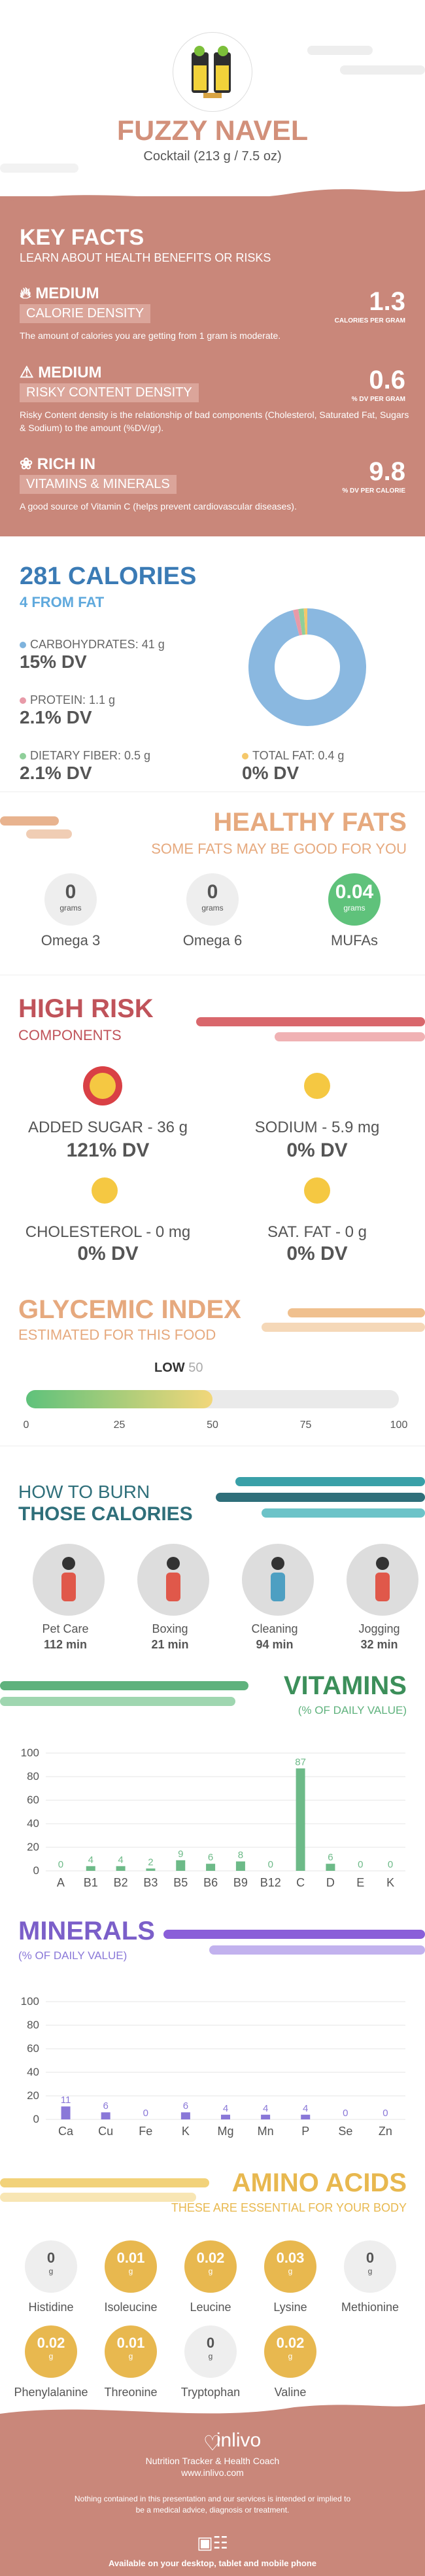 The image size is (425, 2576). I want to click on amino-subtitle: THESE ARE ESSENTIAL FOR YOUR BODY, so click(289, 2207).